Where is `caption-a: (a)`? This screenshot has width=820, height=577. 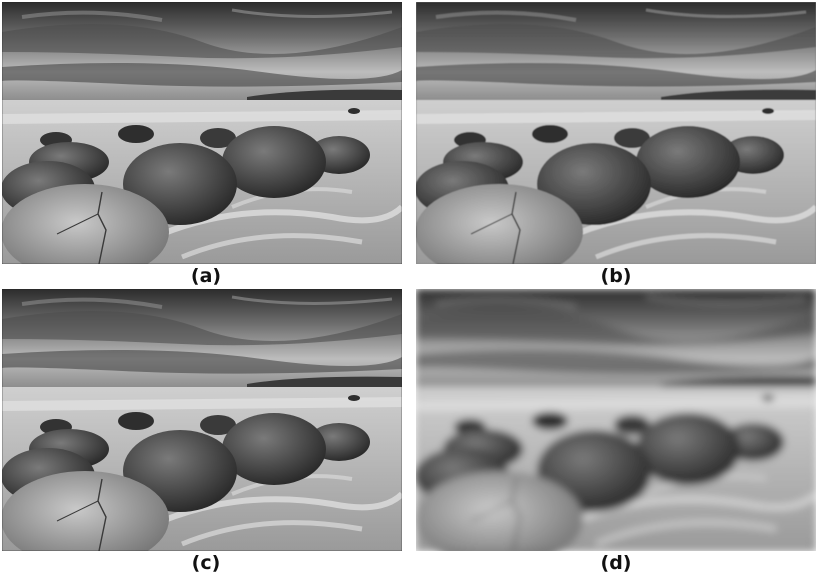 caption-a: (a) is located at coordinates (206, 276).